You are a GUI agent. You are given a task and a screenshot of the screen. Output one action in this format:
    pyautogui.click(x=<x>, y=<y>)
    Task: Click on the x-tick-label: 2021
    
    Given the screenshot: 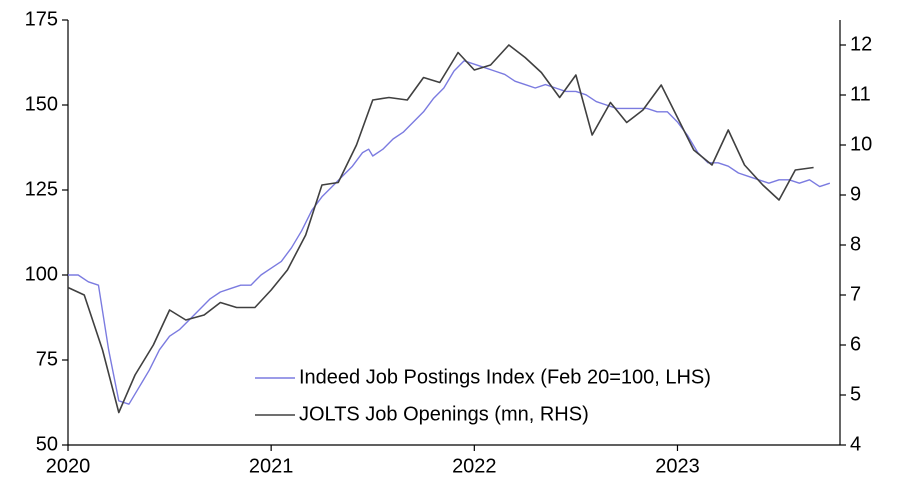 What is the action you would take?
    pyautogui.click(x=271, y=466)
    